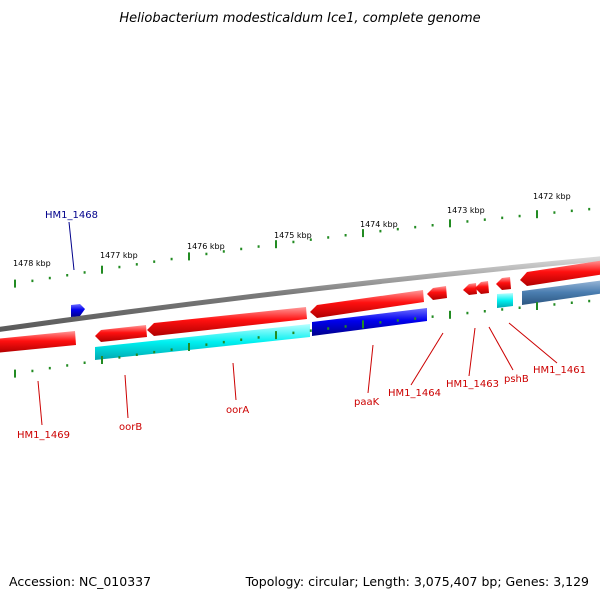 The image size is (600, 600). Describe the element at coordinates (501, 348) in the screenshot. I see `leader-pshB` at that location.